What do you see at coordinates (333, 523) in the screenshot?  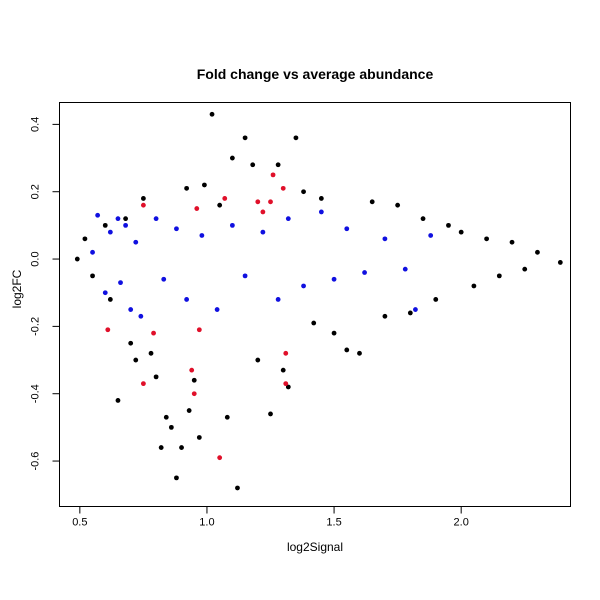 I see `x-tick-label: 1.5` at bounding box center [333, 523].